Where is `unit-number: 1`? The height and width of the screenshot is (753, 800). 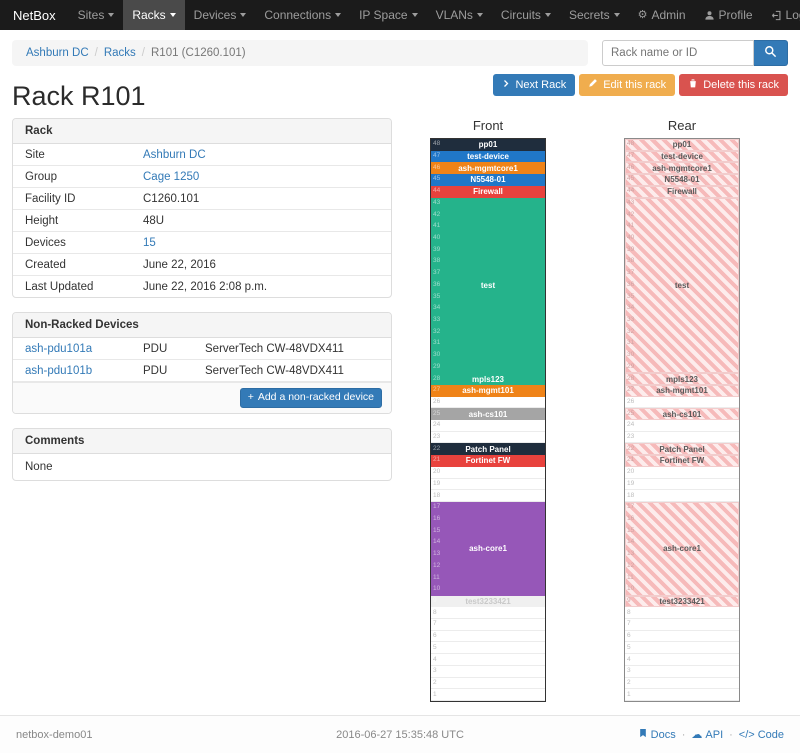 unit-number: 1 is located at coordinates (435, 694).